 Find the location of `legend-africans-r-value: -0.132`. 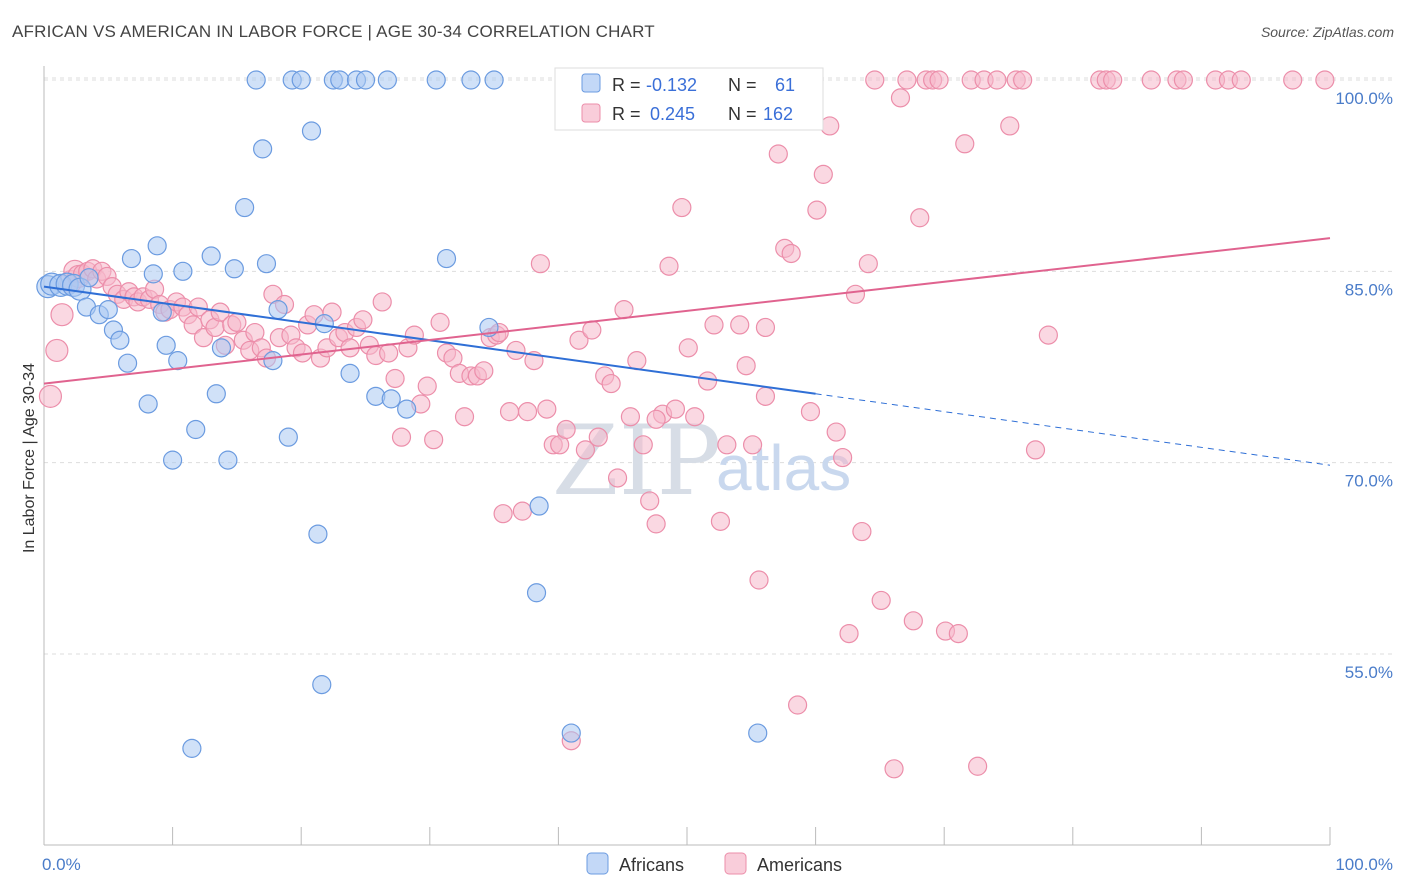

legend-africans-r-value: -0.132 is located at coordinates (671, 85).